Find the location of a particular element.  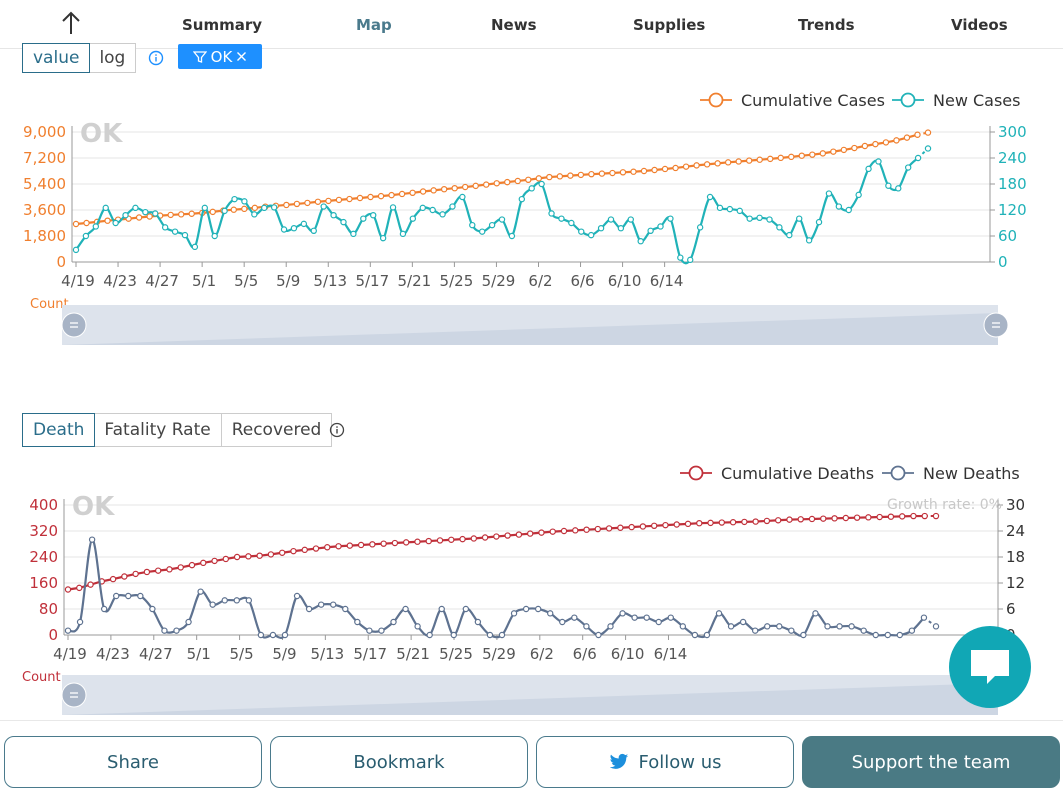

y-left-tick-label: 160 is located at coordinates (43, 583).